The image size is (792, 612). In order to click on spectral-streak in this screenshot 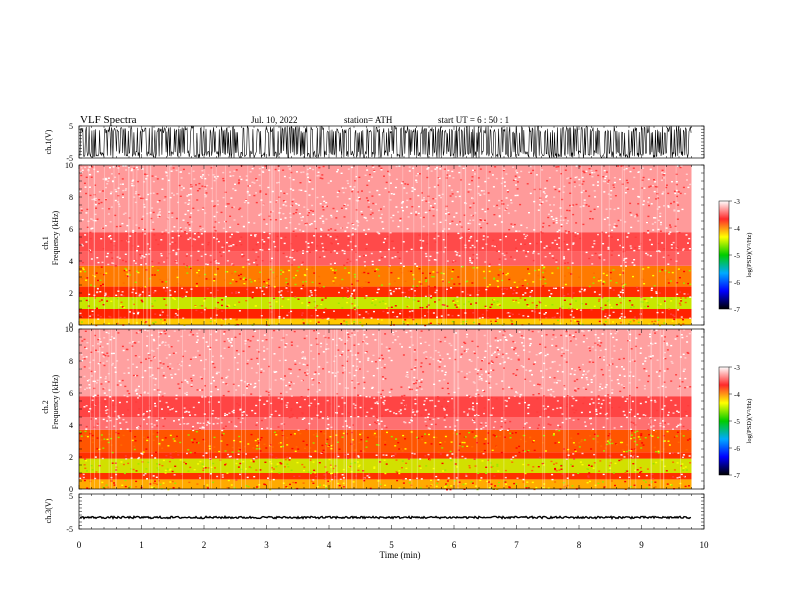, I will do `click(414, 245)`.